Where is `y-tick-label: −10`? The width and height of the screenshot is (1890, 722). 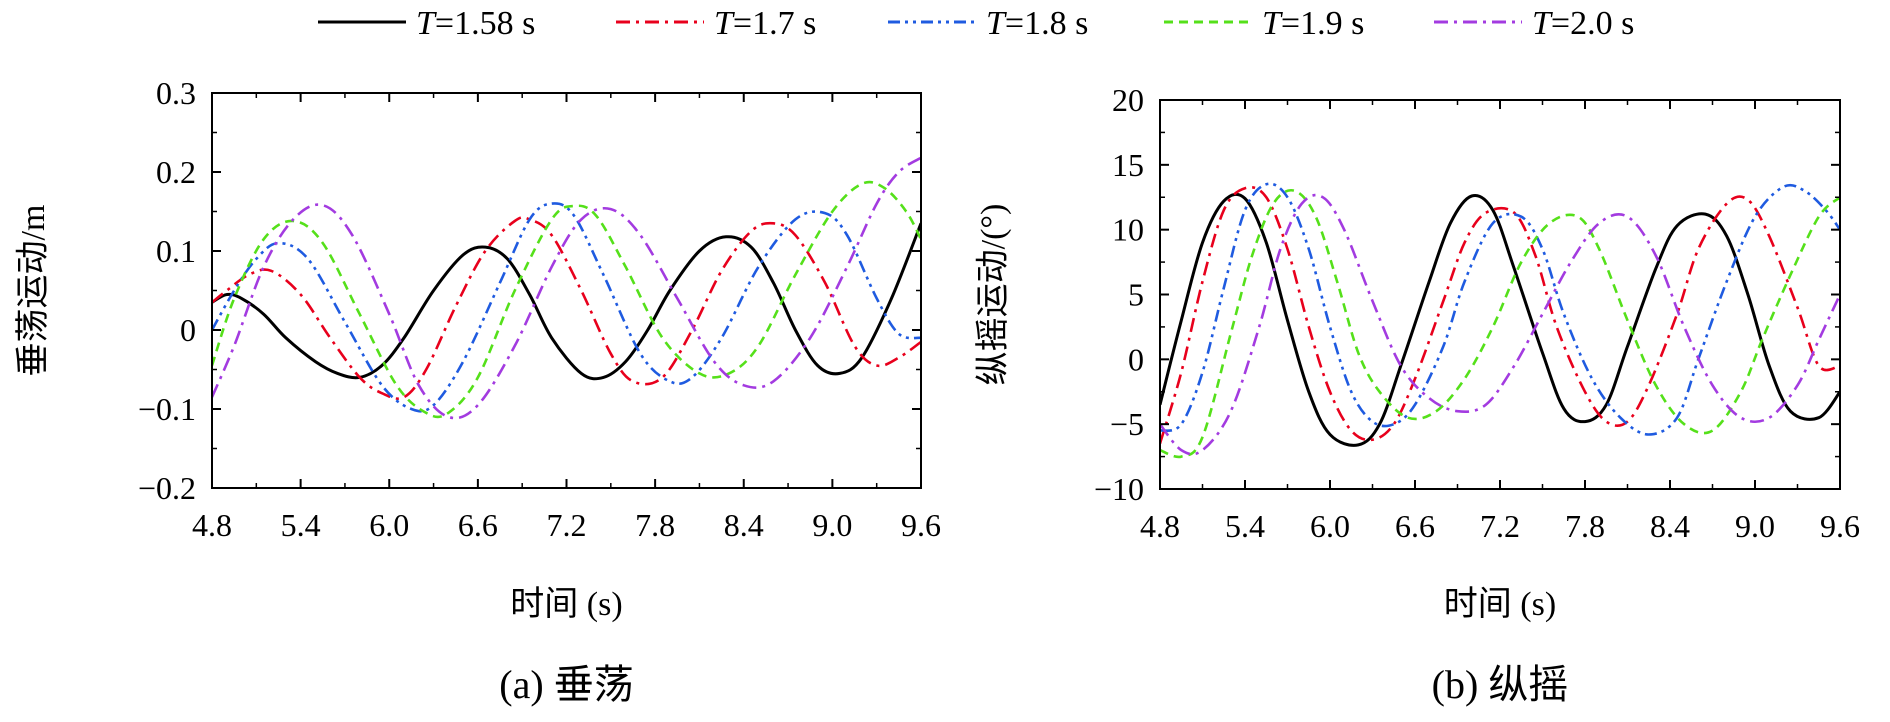 y-tick-label: −10 is located at coordinates (1119, 489).